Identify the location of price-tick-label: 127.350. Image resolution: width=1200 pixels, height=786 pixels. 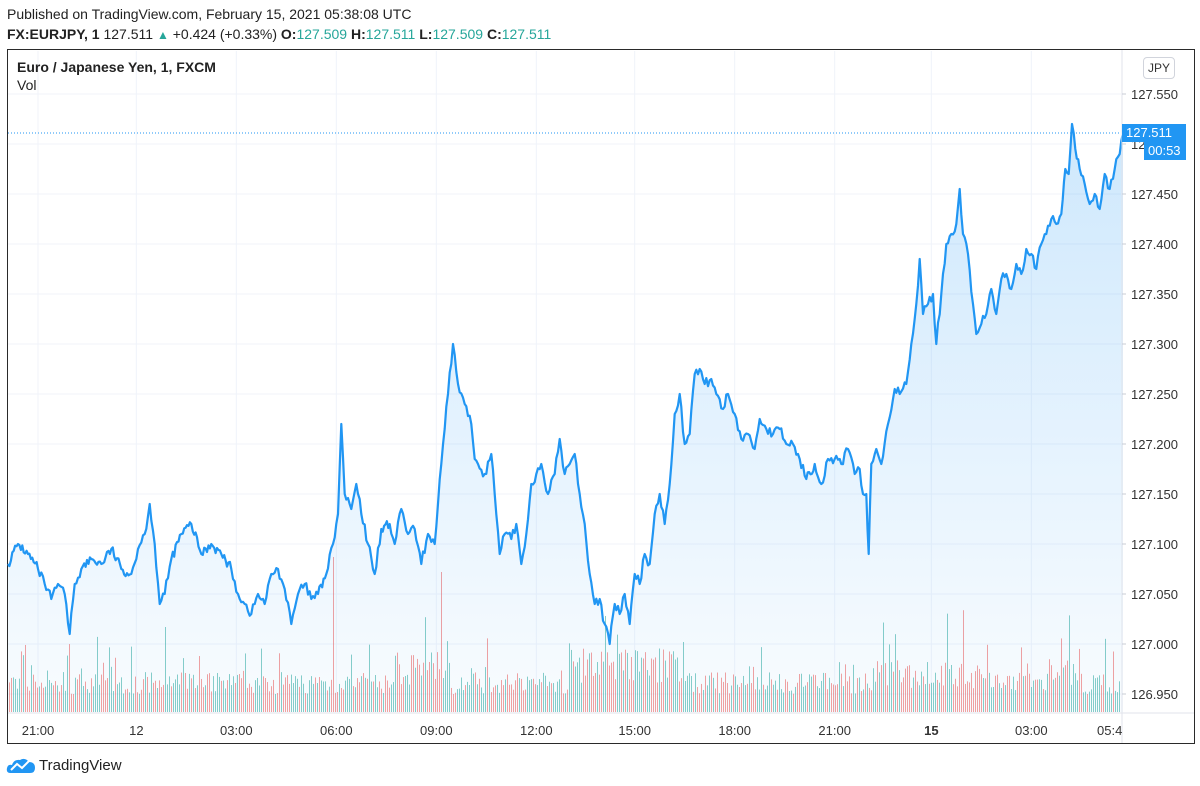
(1154, 294).